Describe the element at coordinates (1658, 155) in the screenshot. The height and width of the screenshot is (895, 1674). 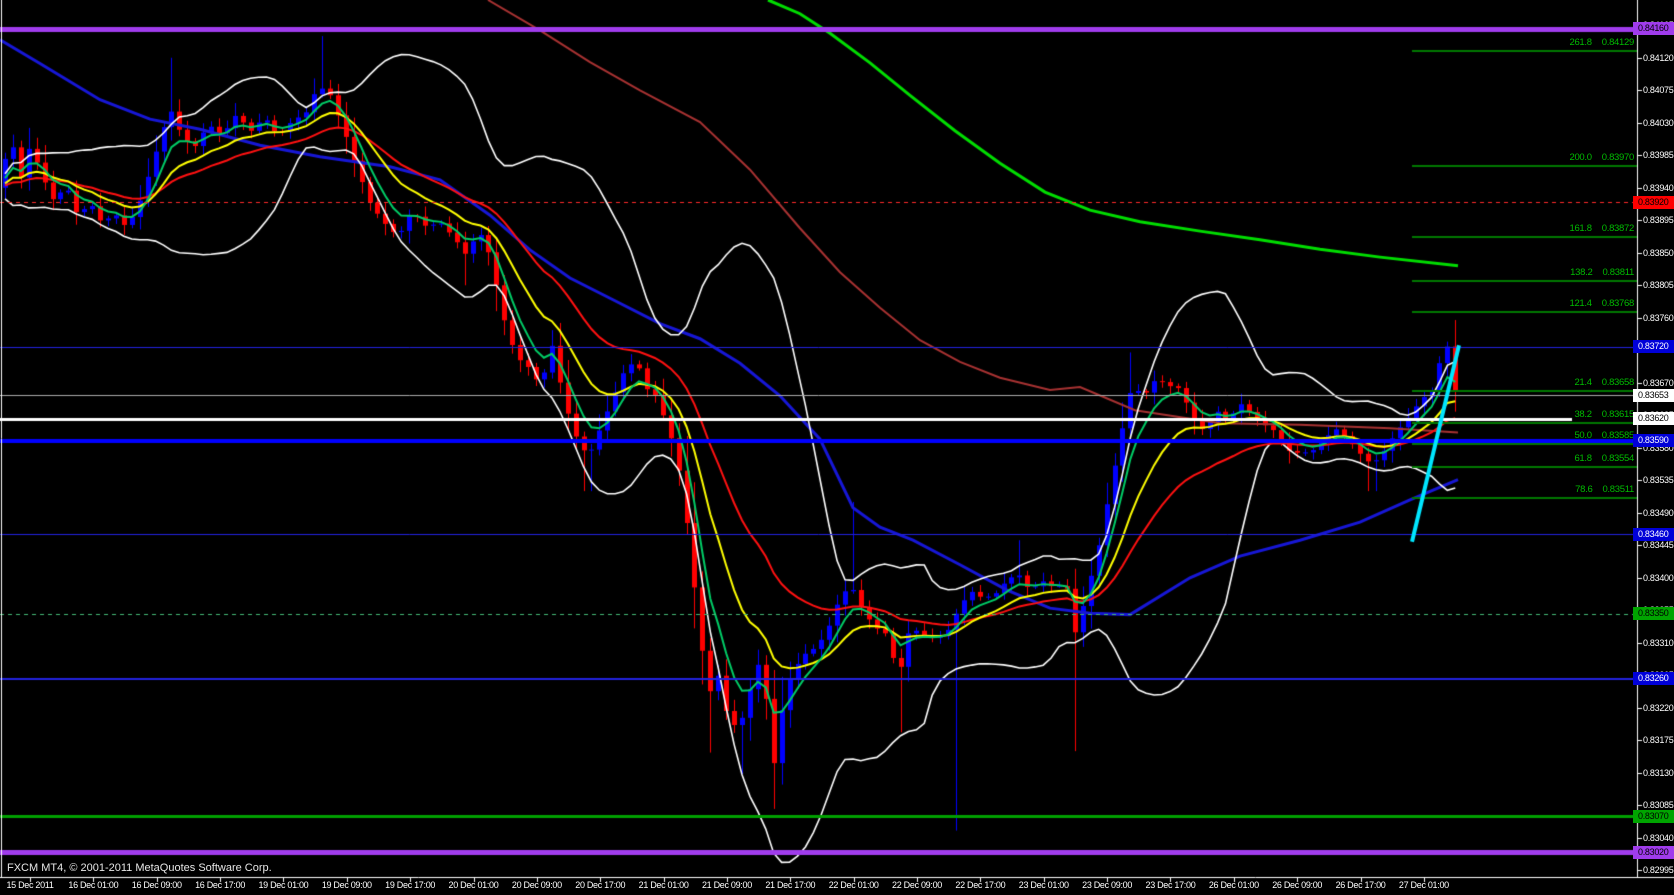
I see `price-tick-label: 0.83985` at that location.